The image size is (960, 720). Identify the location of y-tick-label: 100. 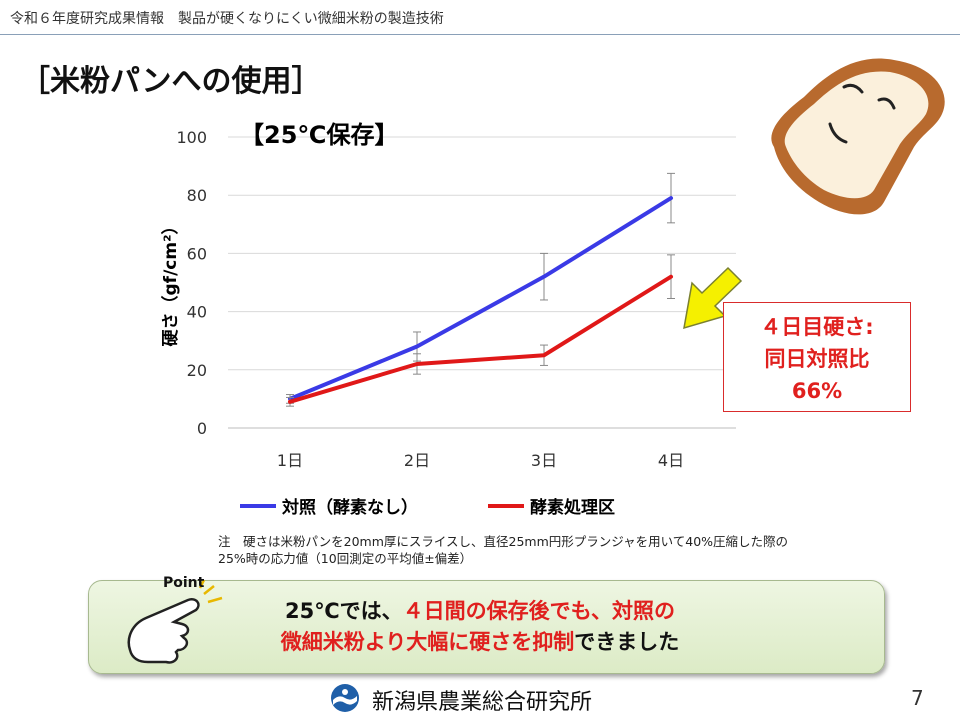
(191, 137).